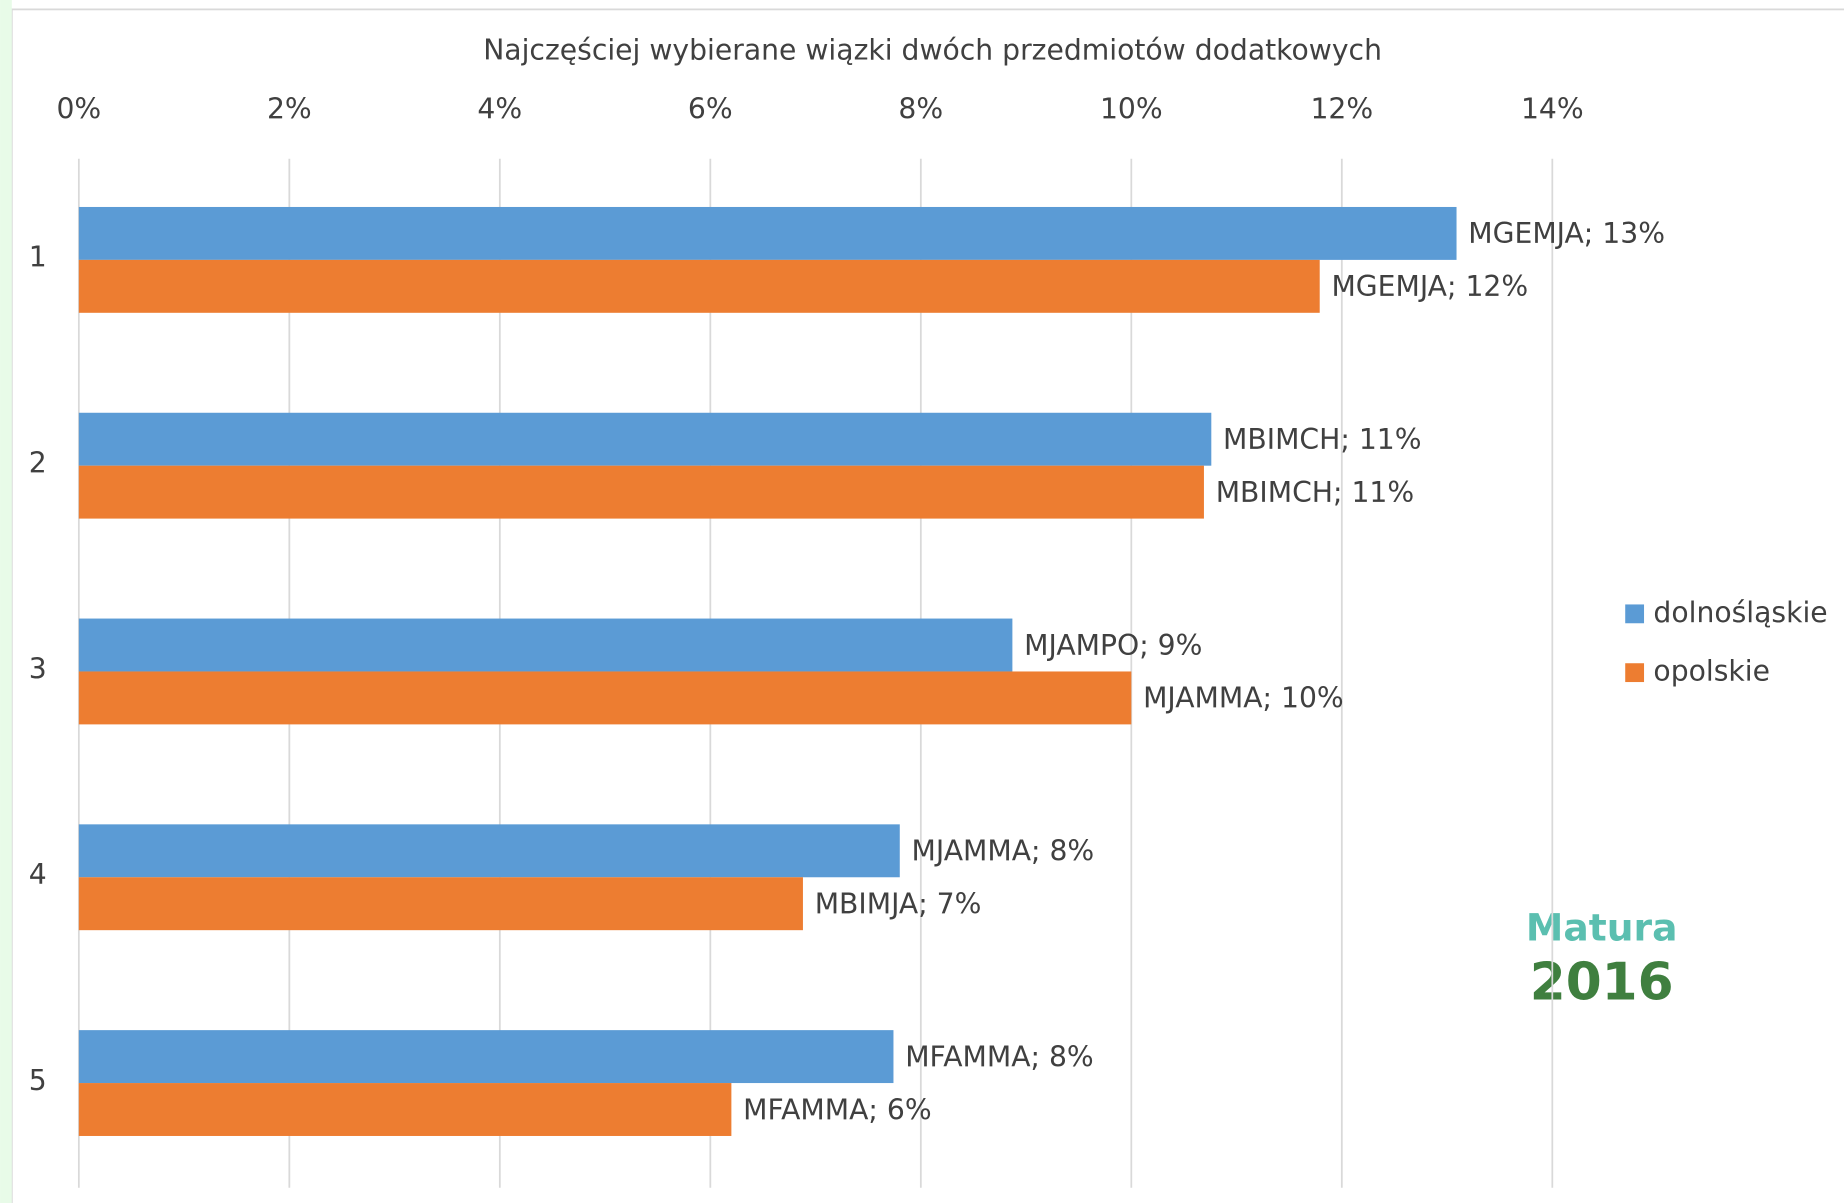 Image resolution: width=1844 pixels, height=1203 pixels. Describe the element at coordinates (289, 109) in the screenshot. I see `x-tick-label: 2%` at that location.